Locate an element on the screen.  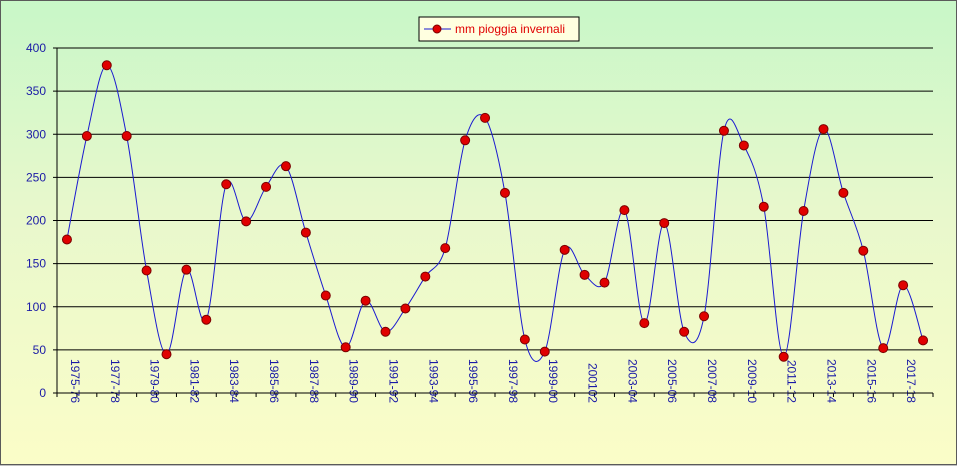
x-tick-label: 1997-98 is located at coordinates (513, 381).